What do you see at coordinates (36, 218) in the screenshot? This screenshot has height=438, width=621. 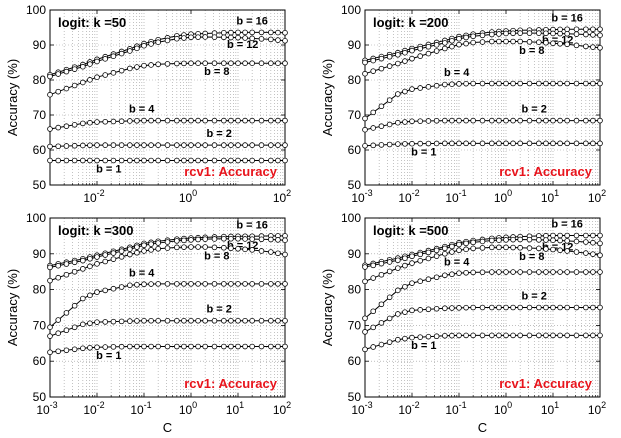 I see `y-tick-label: 100` at bounding box center [36, 218].